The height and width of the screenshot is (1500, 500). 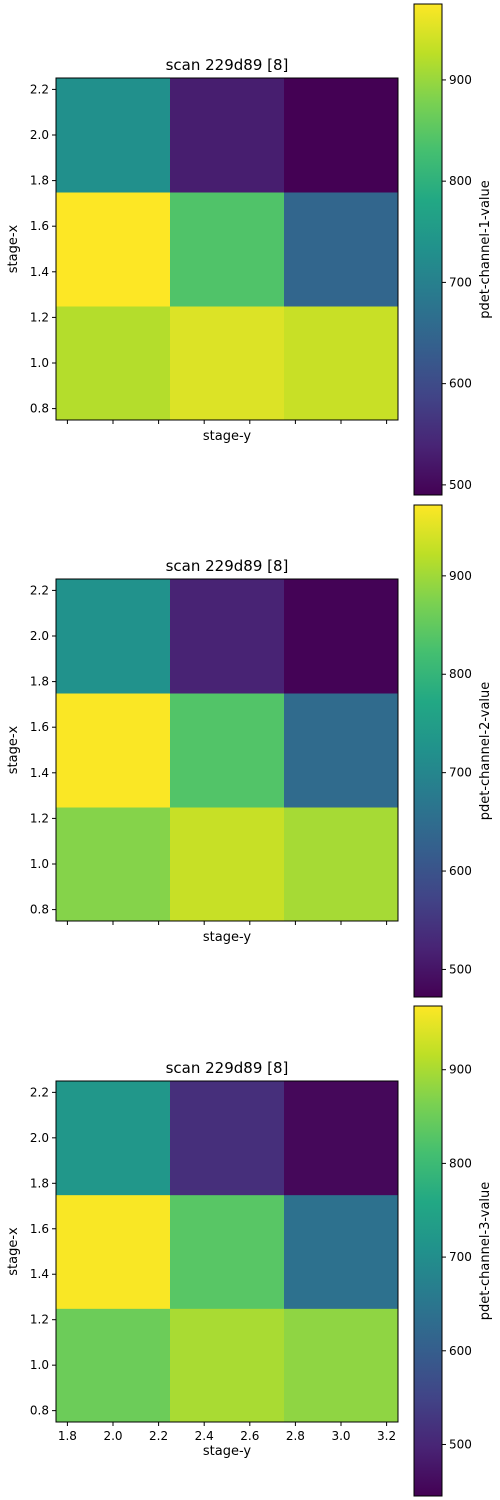 What do you see at coordinates (112, 1436) in the screenshot?
I see `x-tick-label: 2.0` at bounding box center [112, 1436].